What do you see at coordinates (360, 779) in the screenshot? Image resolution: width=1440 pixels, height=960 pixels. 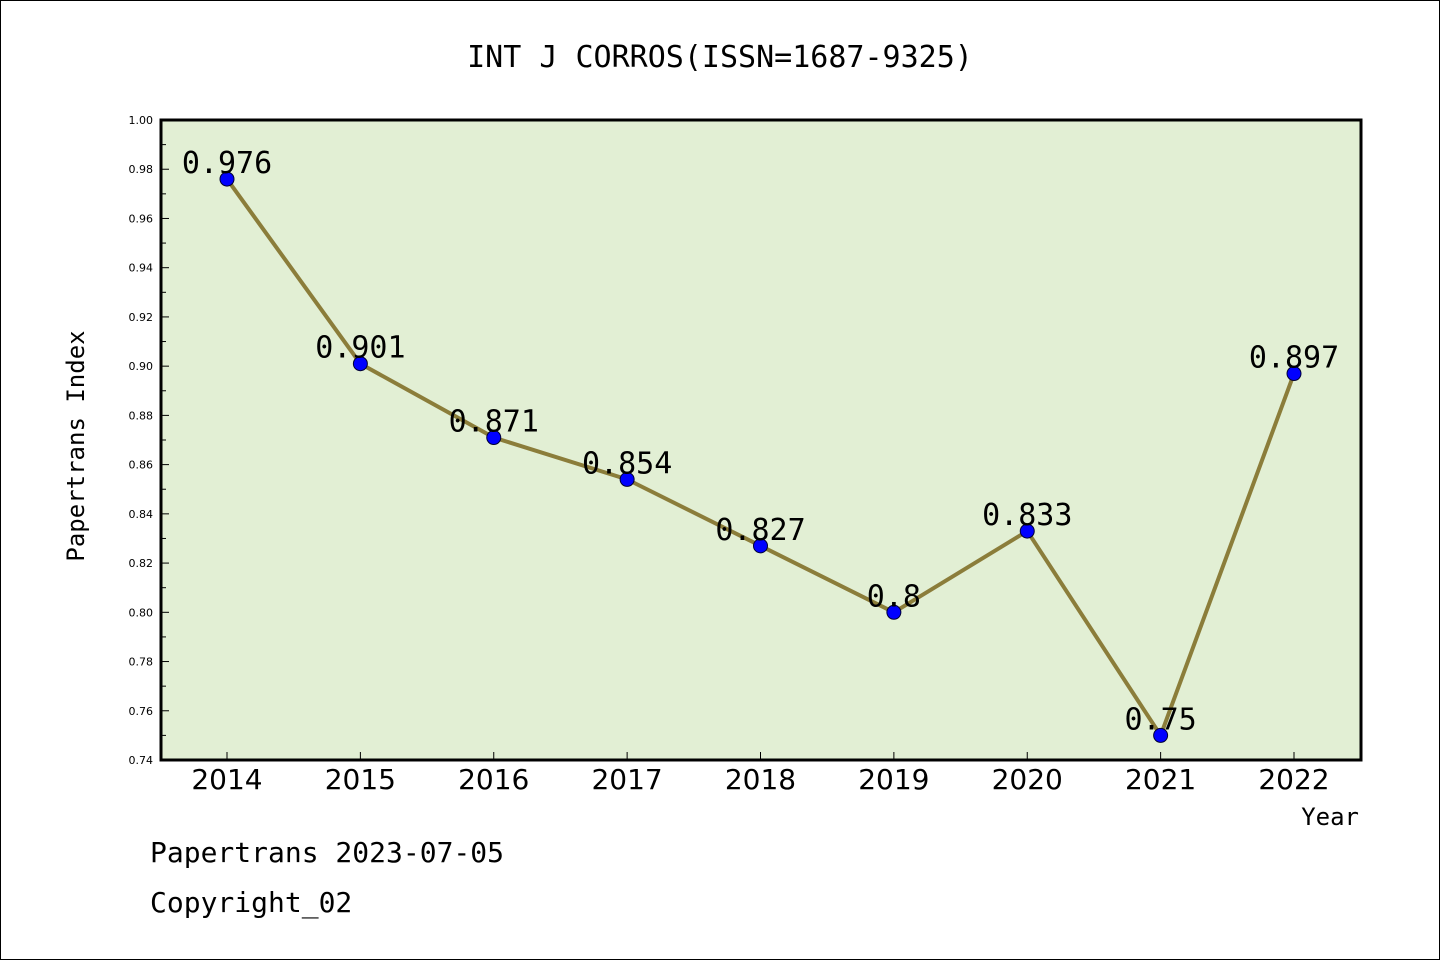 I see `x-tick-label: 2015` at bounding box center [360, 779].